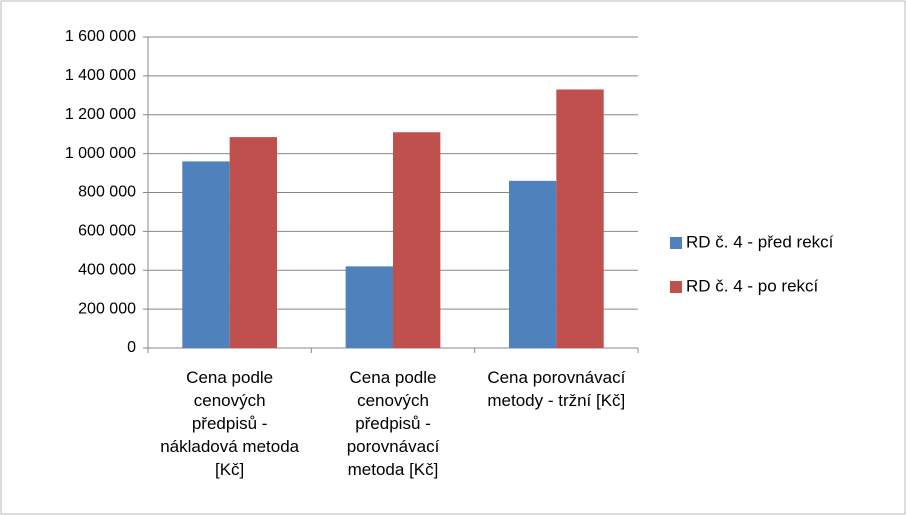 This screenshot has height=515, width=906. Describe the element at coordinates (100, 153) in the screenshot. I see `y-tick-label: 1 000 000` at that location.